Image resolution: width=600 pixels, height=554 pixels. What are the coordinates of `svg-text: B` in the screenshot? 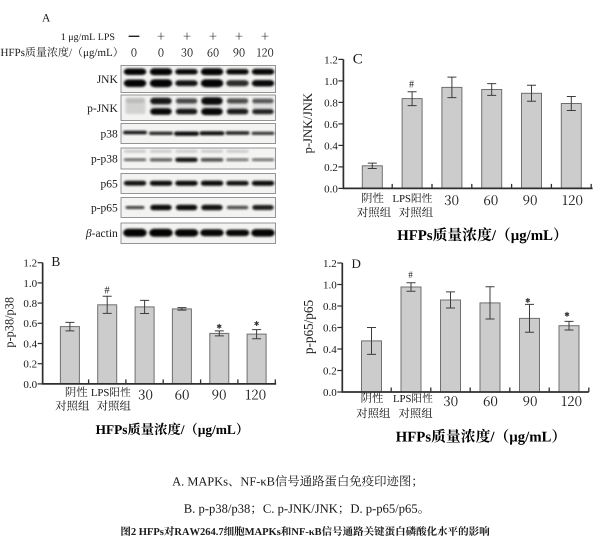 It's located at (55, 261).